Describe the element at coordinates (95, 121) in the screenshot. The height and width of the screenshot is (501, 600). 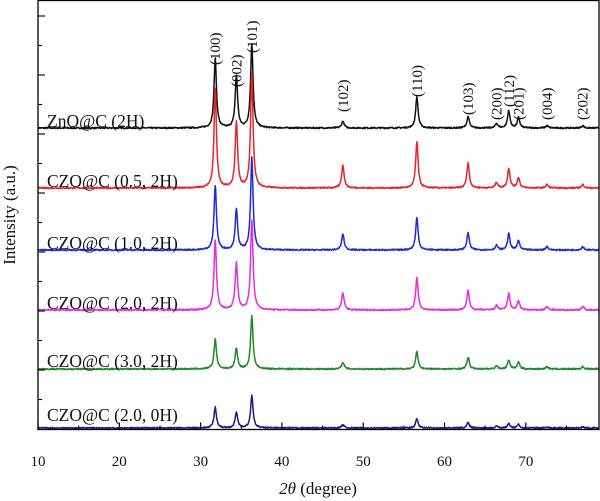
I see `series-label-1: ZnO@C (2H)` at that location.